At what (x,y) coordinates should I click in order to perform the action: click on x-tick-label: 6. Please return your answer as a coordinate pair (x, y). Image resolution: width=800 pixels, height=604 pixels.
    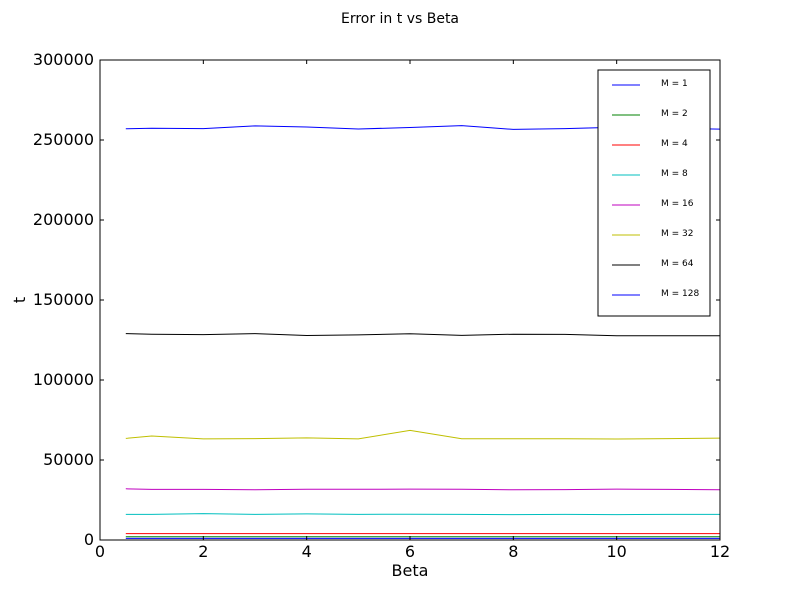
    Looking at the image, I should click on (410, 551).